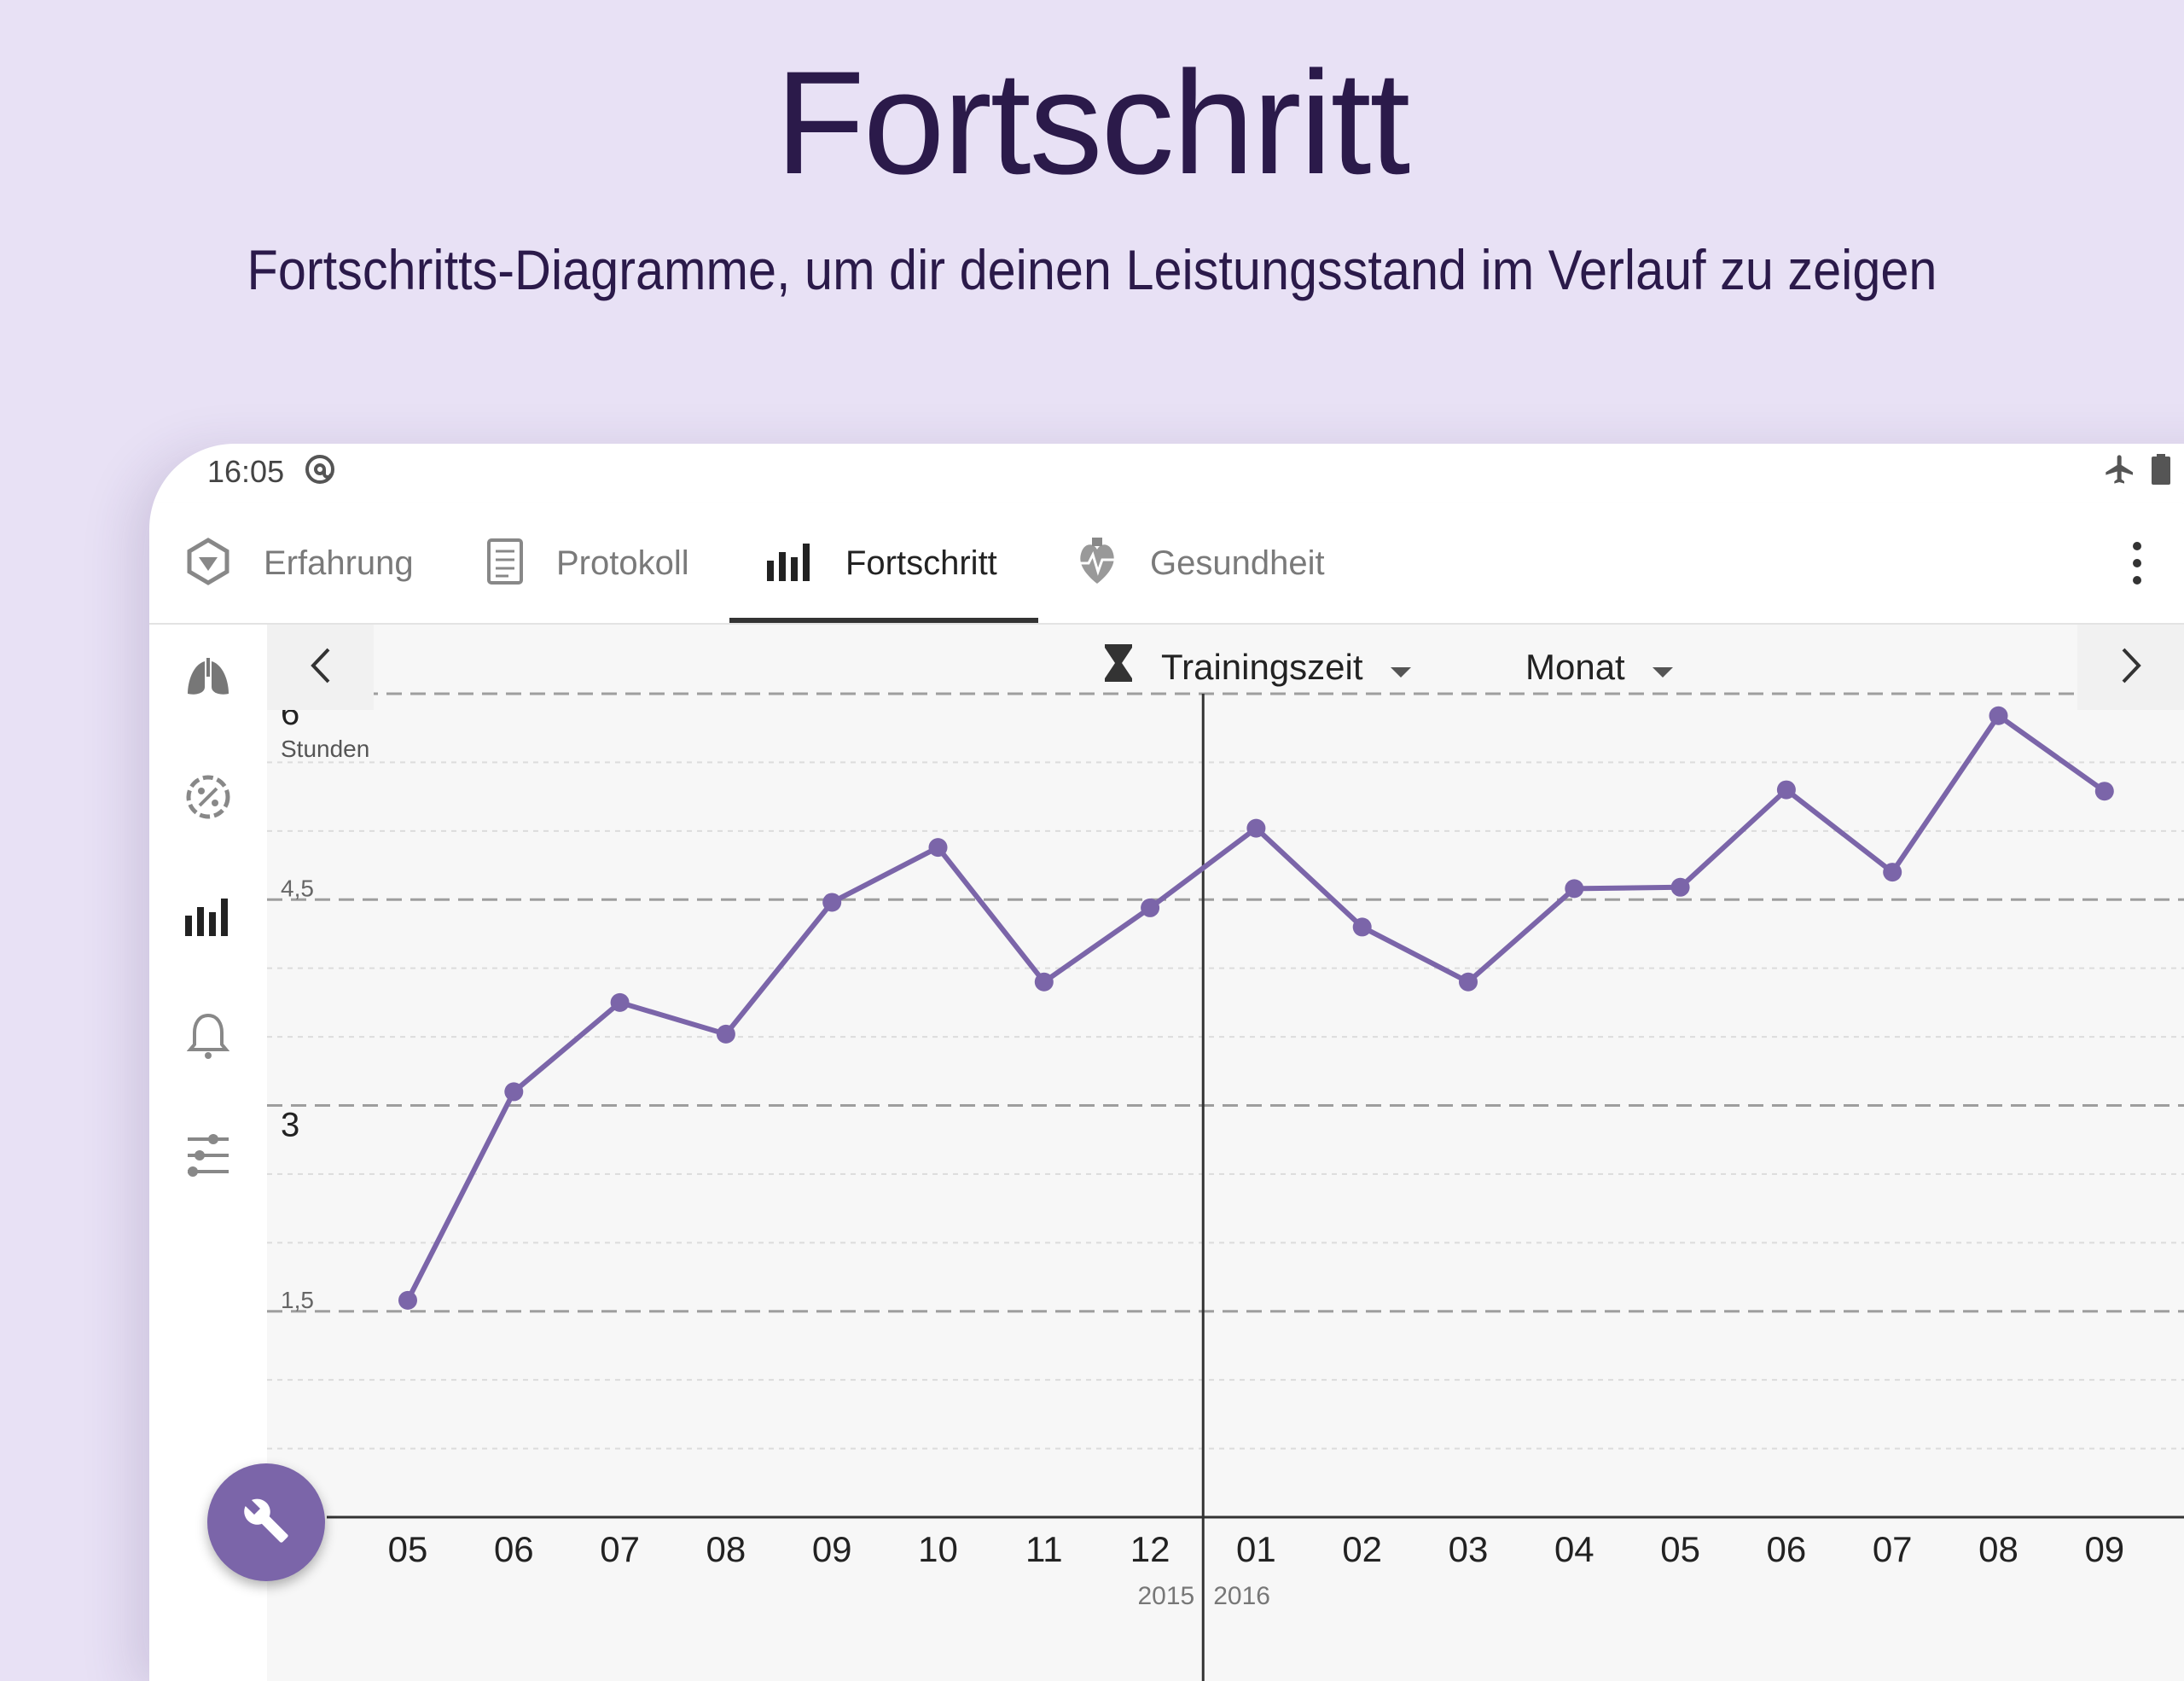  Describe the element at coordinates (325, 749) in the screenshot. I see `y-axis-unit-label: Stunden` at that location.